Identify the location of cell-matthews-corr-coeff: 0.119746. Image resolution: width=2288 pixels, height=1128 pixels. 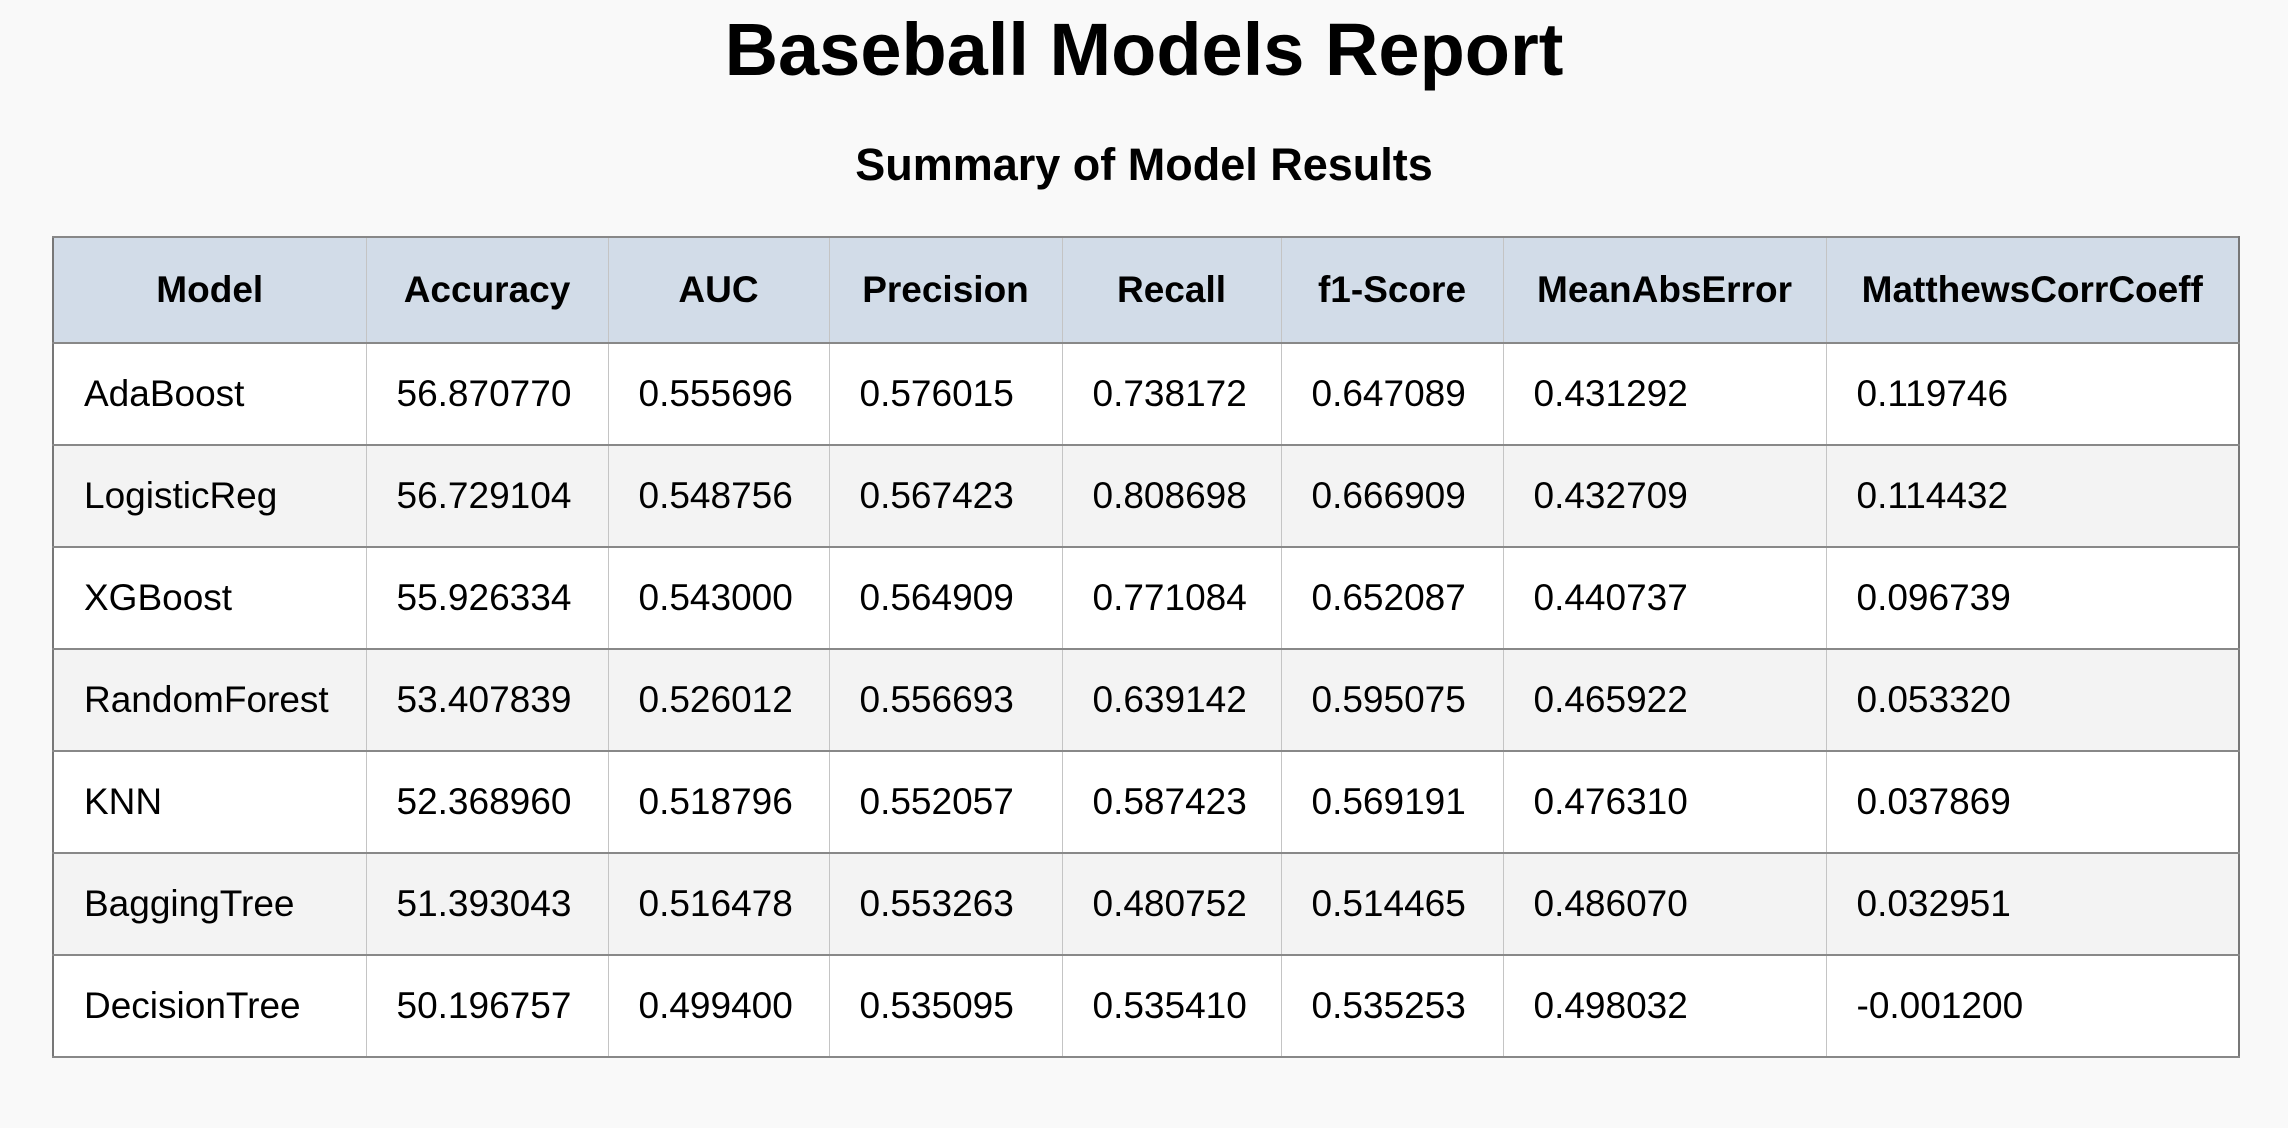
(2032, 394).